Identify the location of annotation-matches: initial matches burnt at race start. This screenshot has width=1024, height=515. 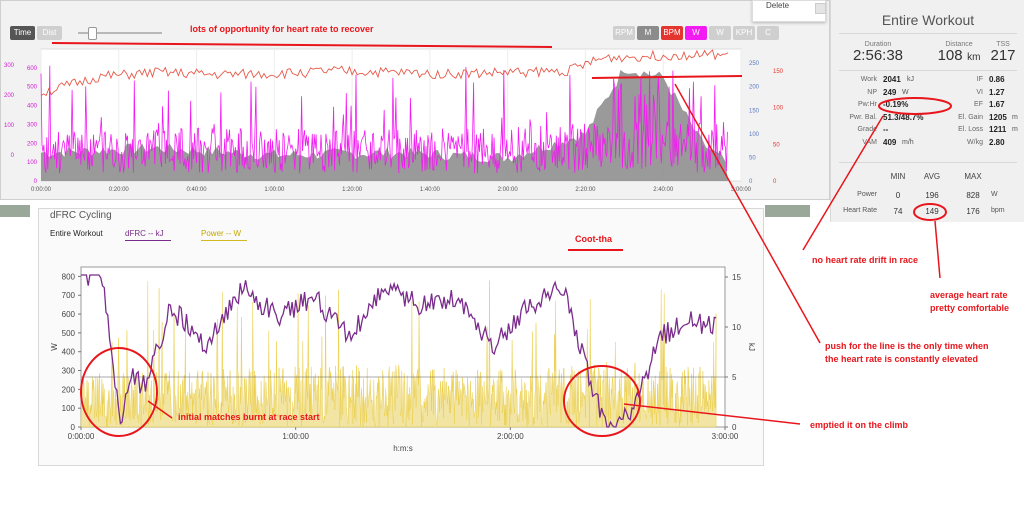
(249, 417).